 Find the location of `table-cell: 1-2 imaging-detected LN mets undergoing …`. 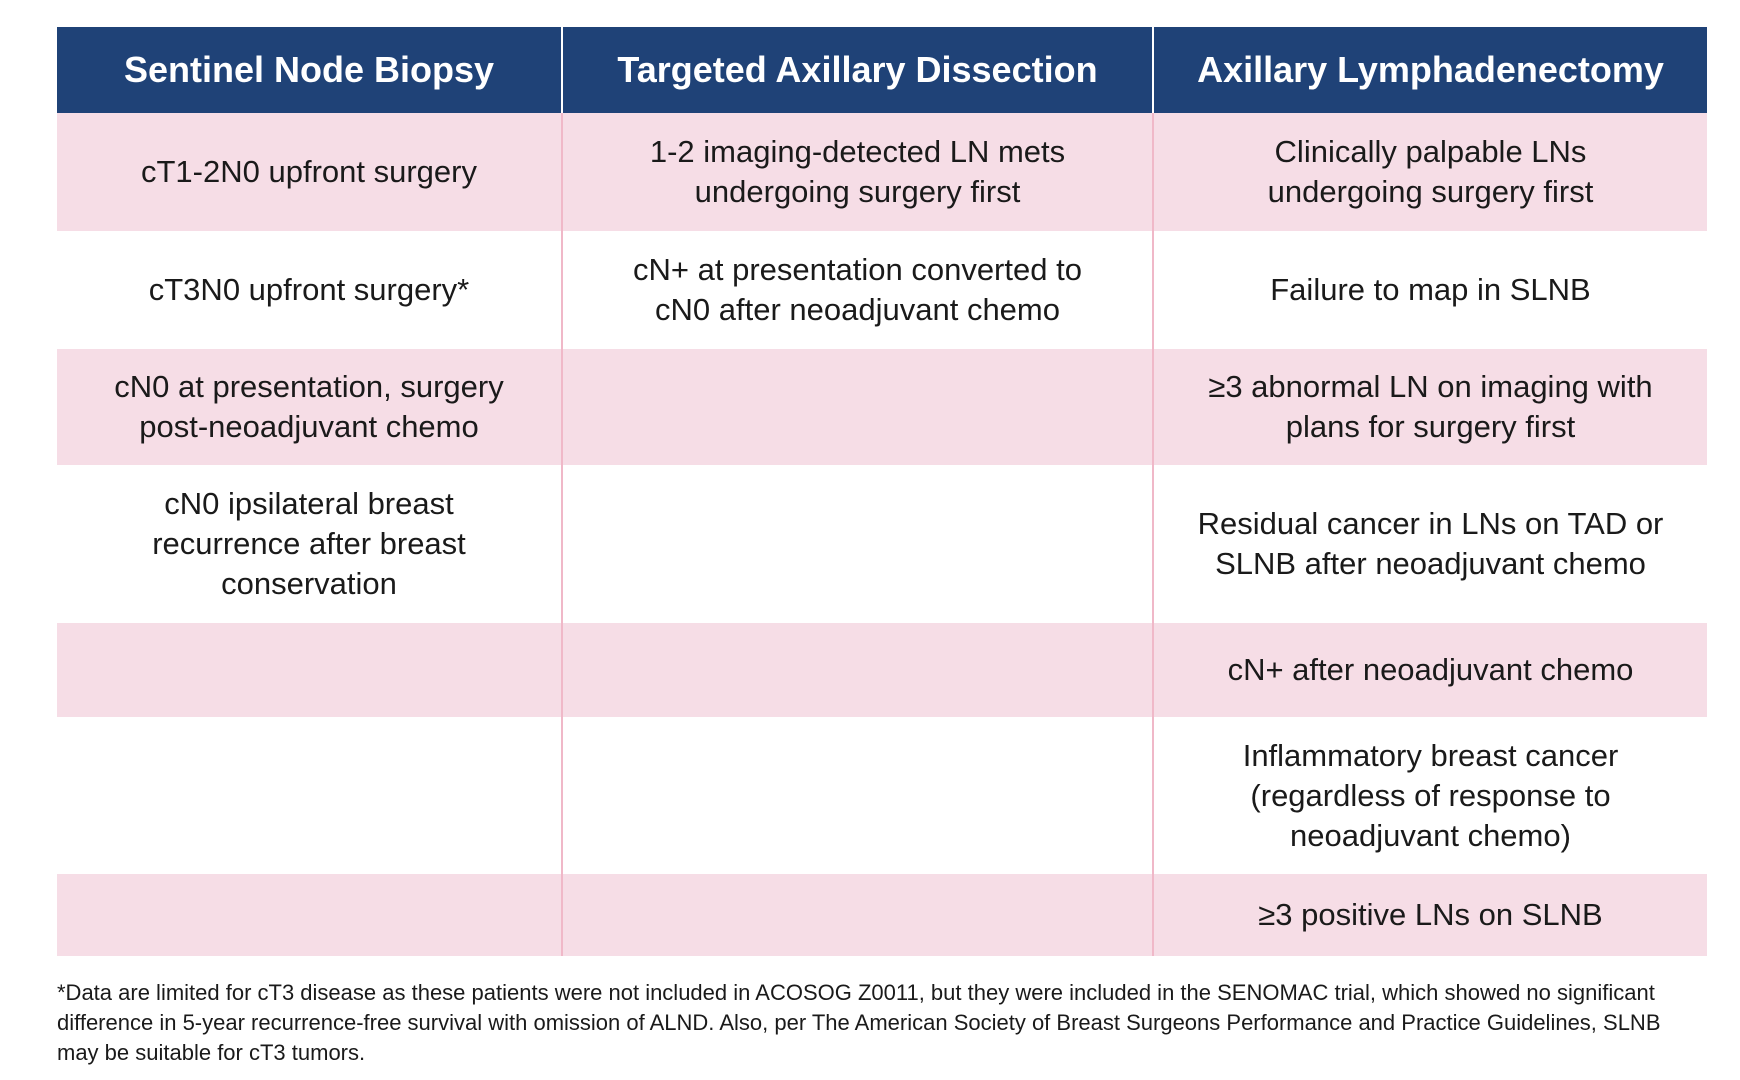

table-cell: 1-2 imaging-detected LN mets undergoing … is located at coordinates (857, 172).